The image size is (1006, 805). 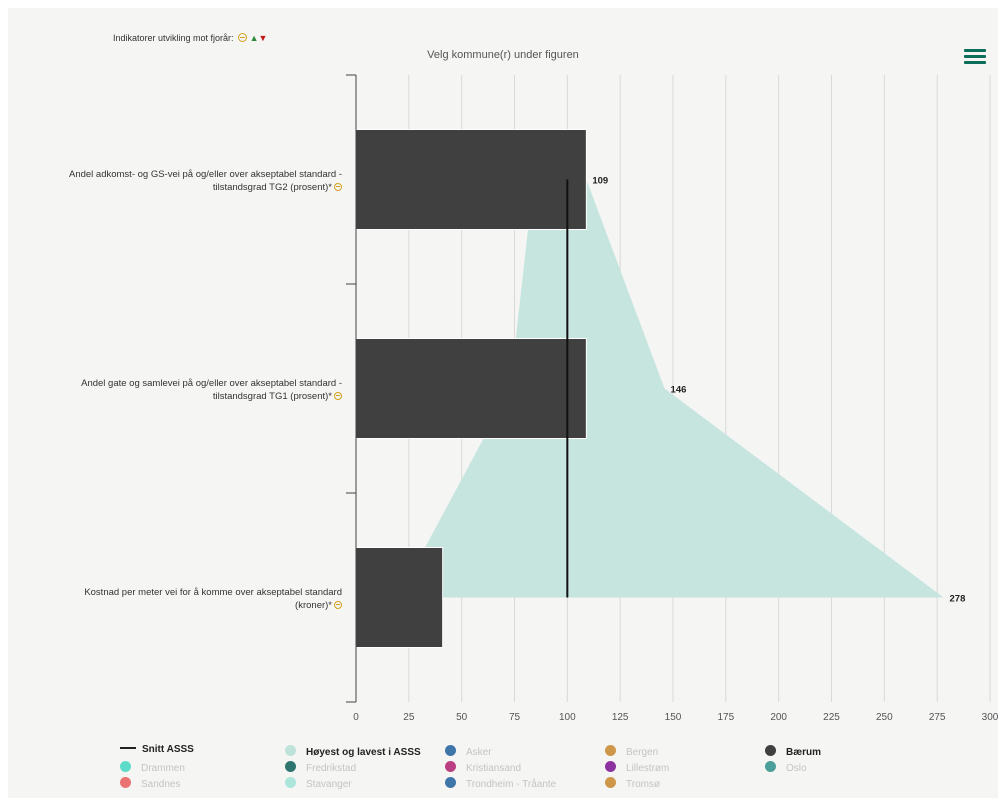 I want to click on x-tick-label: 0, so click(x=356, y=717).